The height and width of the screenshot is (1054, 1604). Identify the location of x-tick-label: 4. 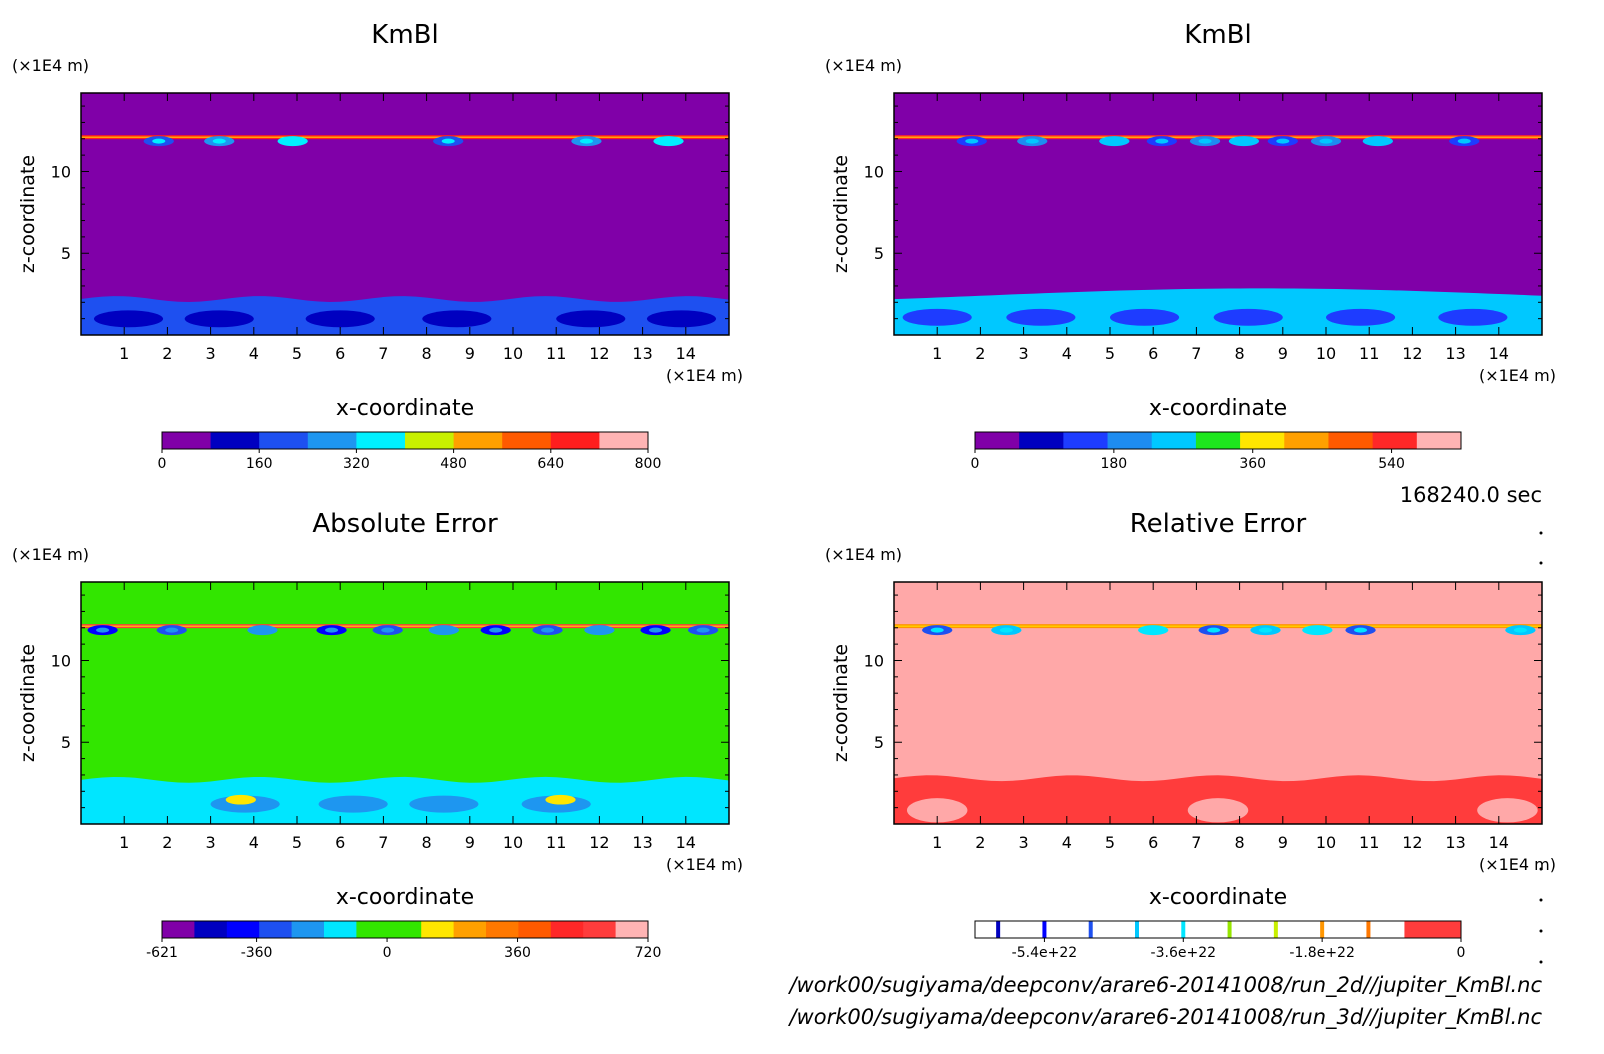
(1067, 842).